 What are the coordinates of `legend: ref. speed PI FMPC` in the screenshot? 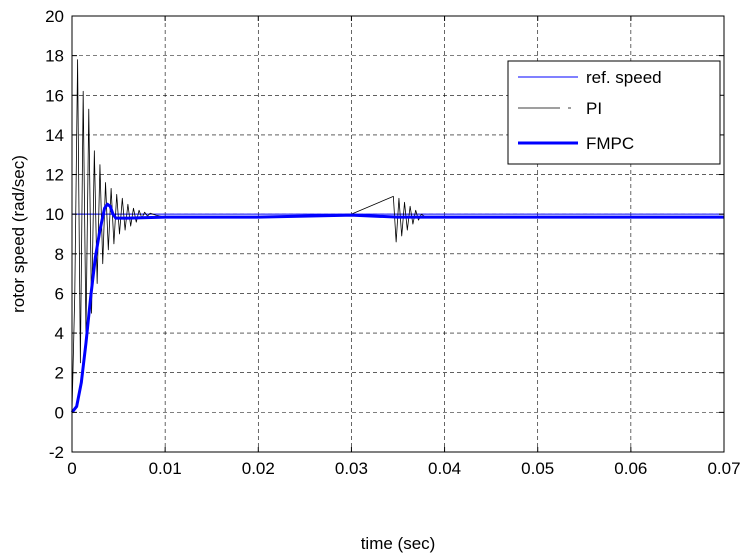 It's located at (614, 112).